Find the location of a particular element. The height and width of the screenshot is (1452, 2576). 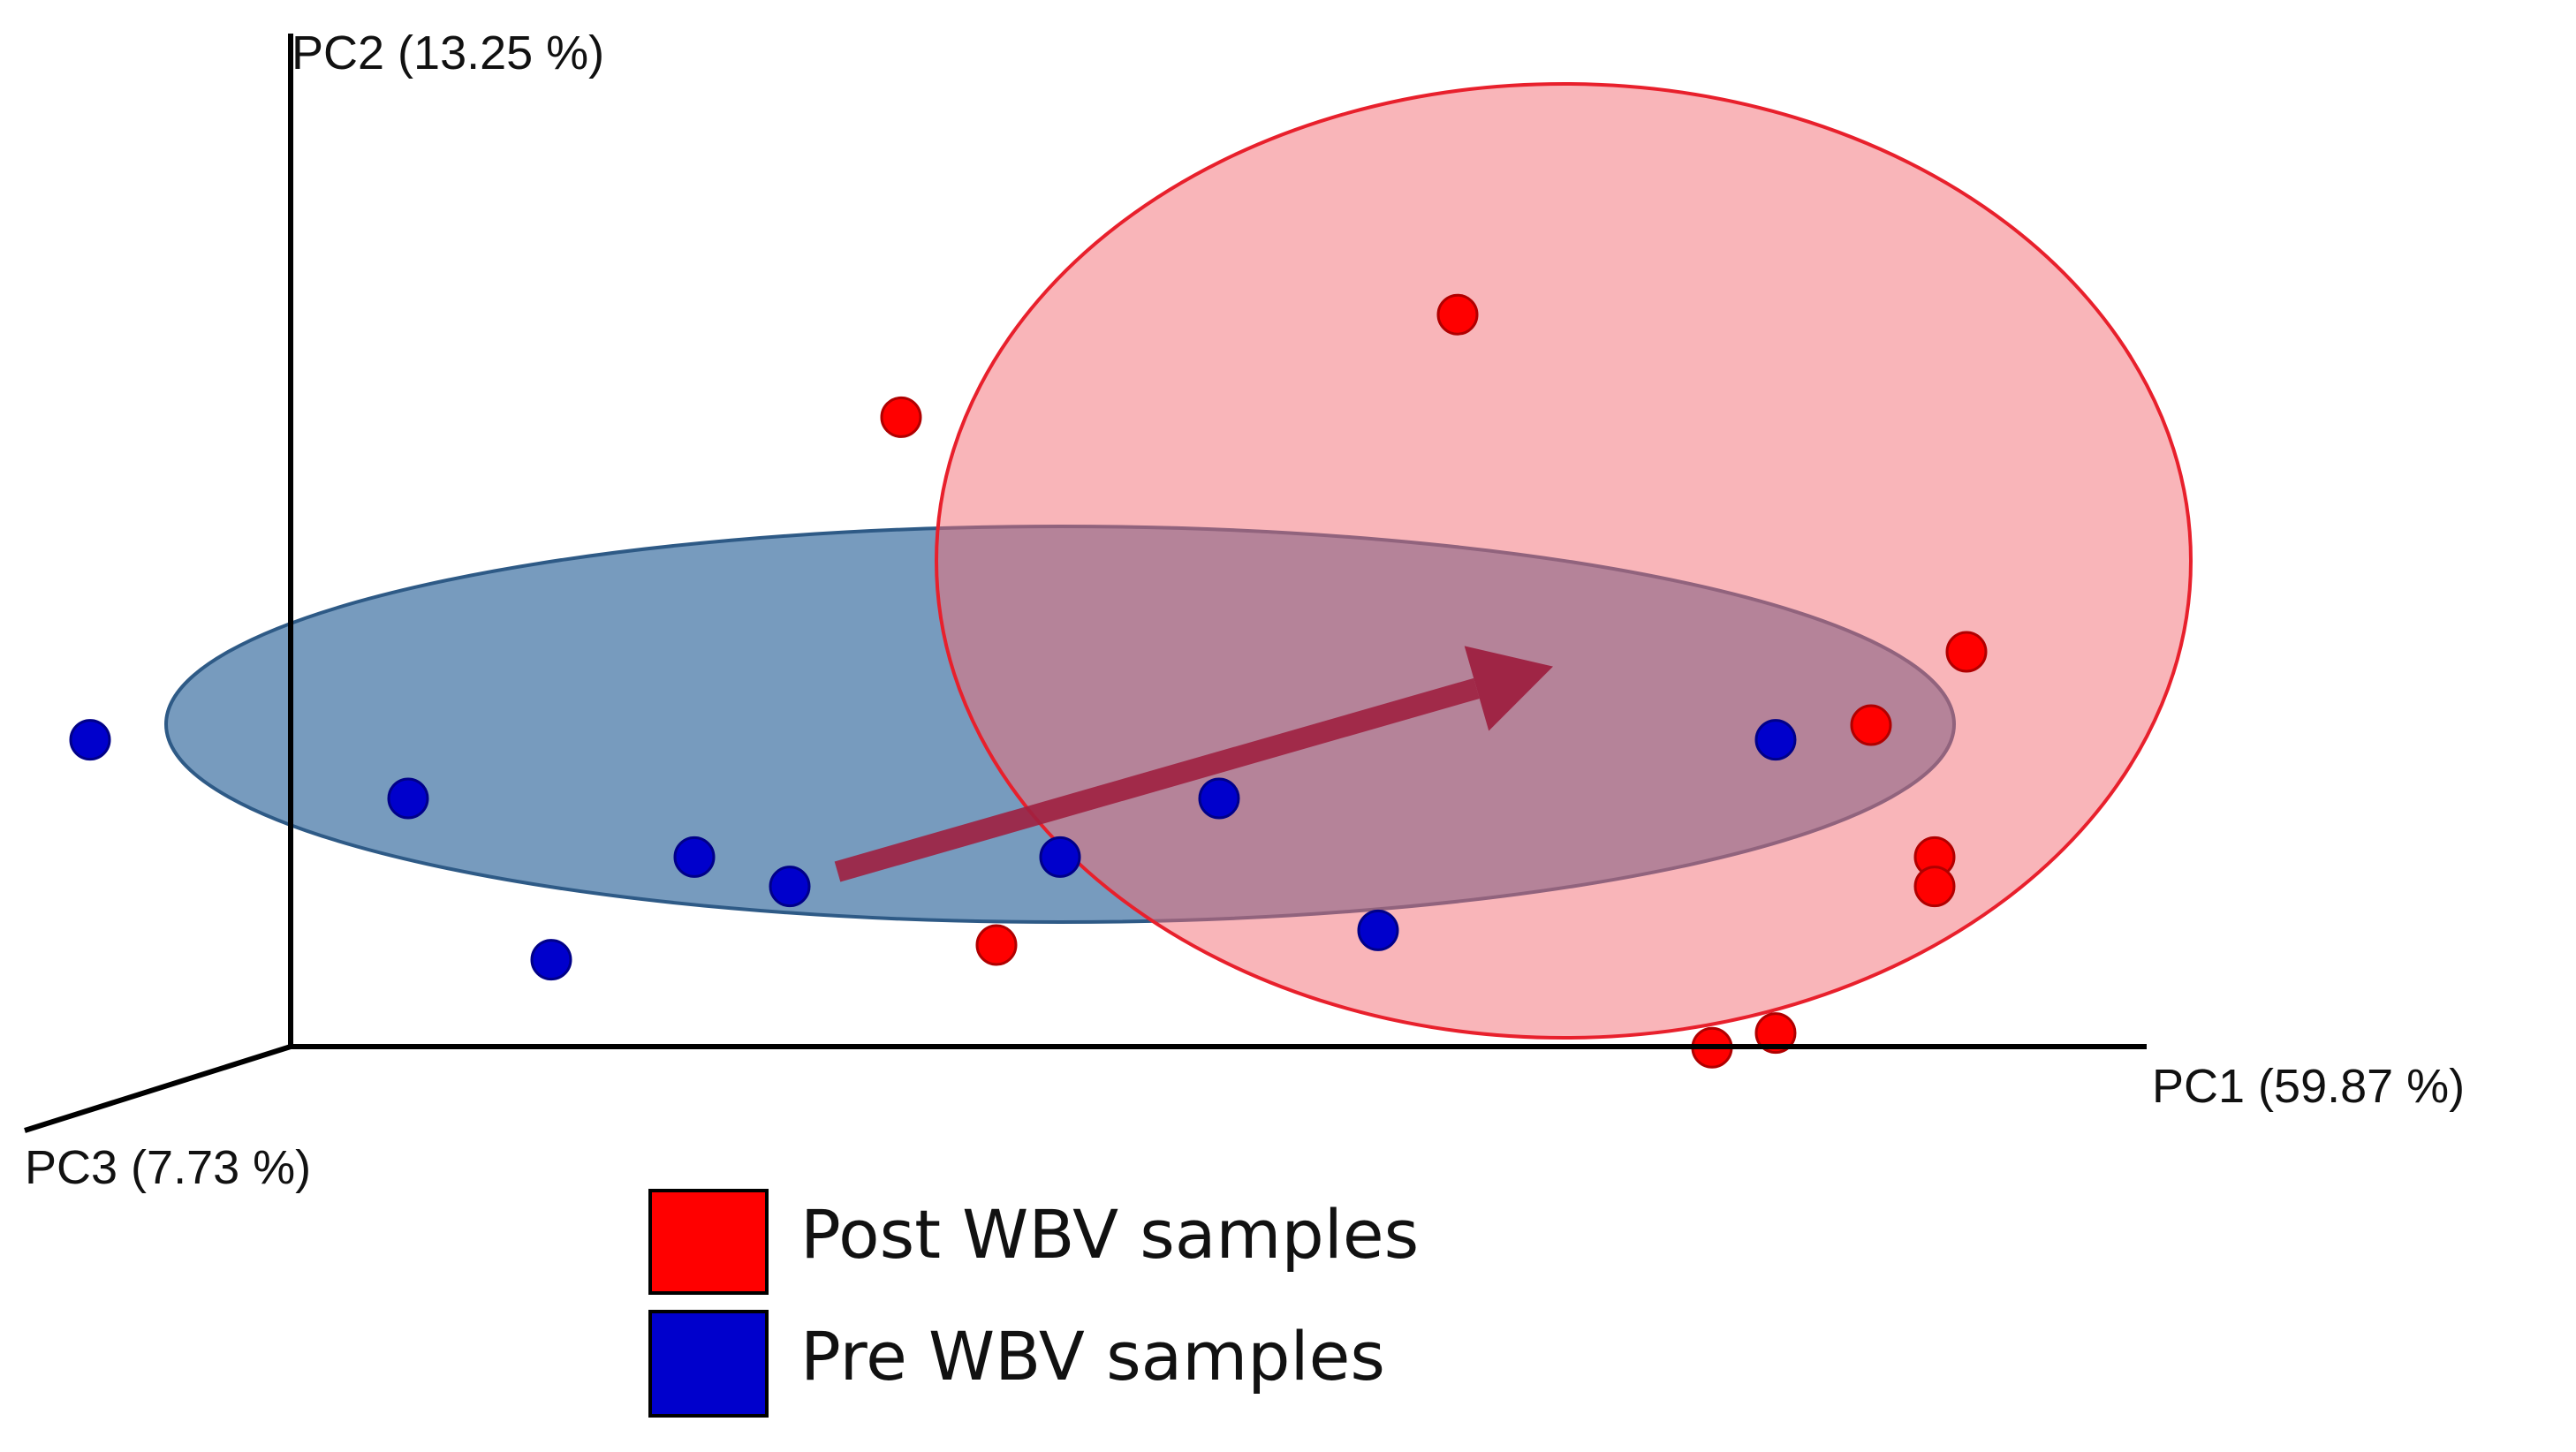

legend-label-pre: Pre WBV samples is located at coordinates (1092, 1356).